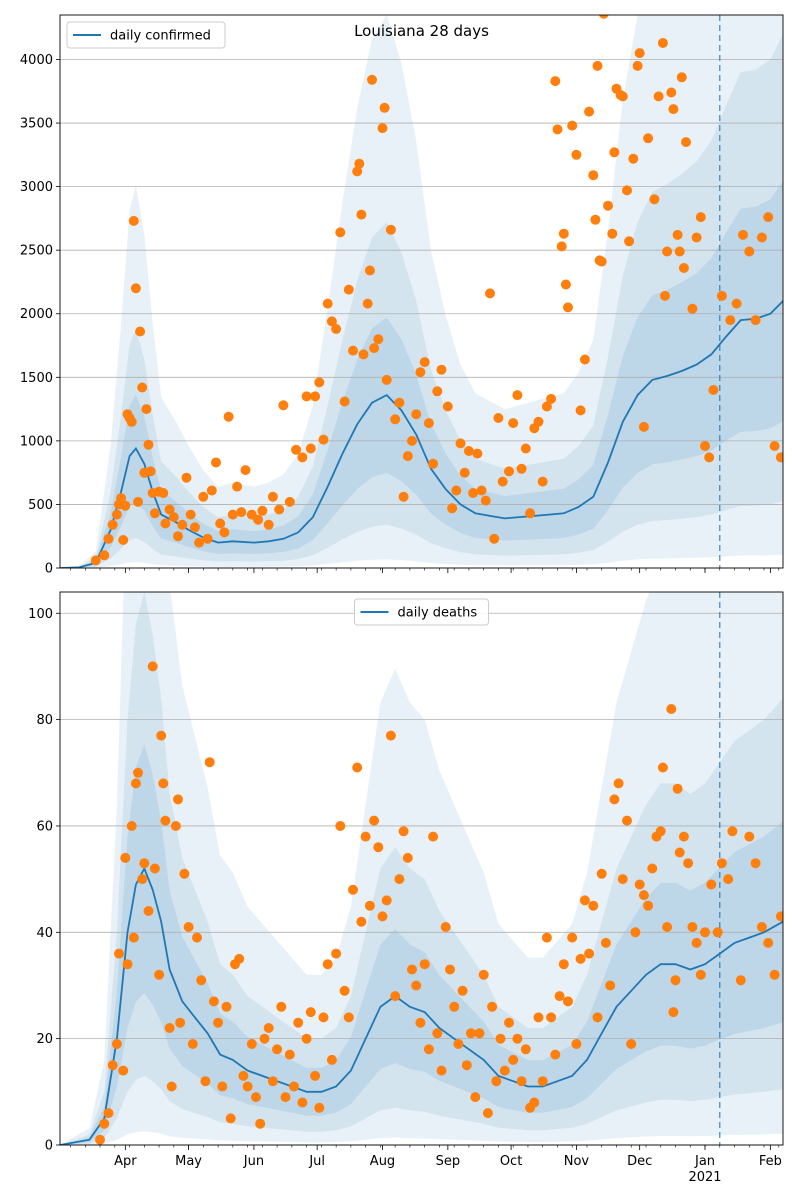  What do you see at coordinates (421, 31) in the screenshot?
I see `chart-title: Louisiana 28 days` at bounding box center [421, 31].